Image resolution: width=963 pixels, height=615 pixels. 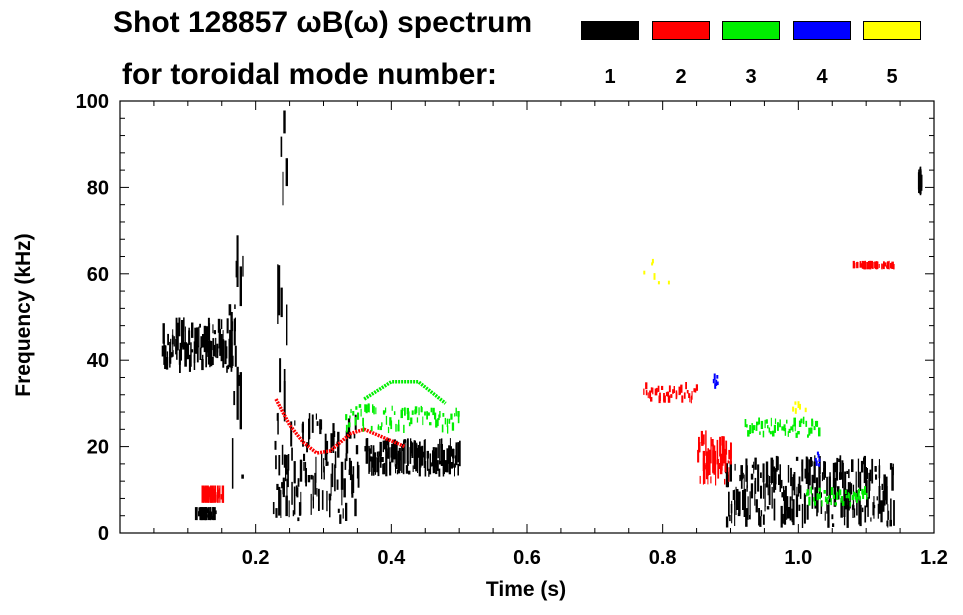 What do you see at coordinates (658, 283) in the screenshot?
I see `mode-5-dot` at bounding box center [658, 283].